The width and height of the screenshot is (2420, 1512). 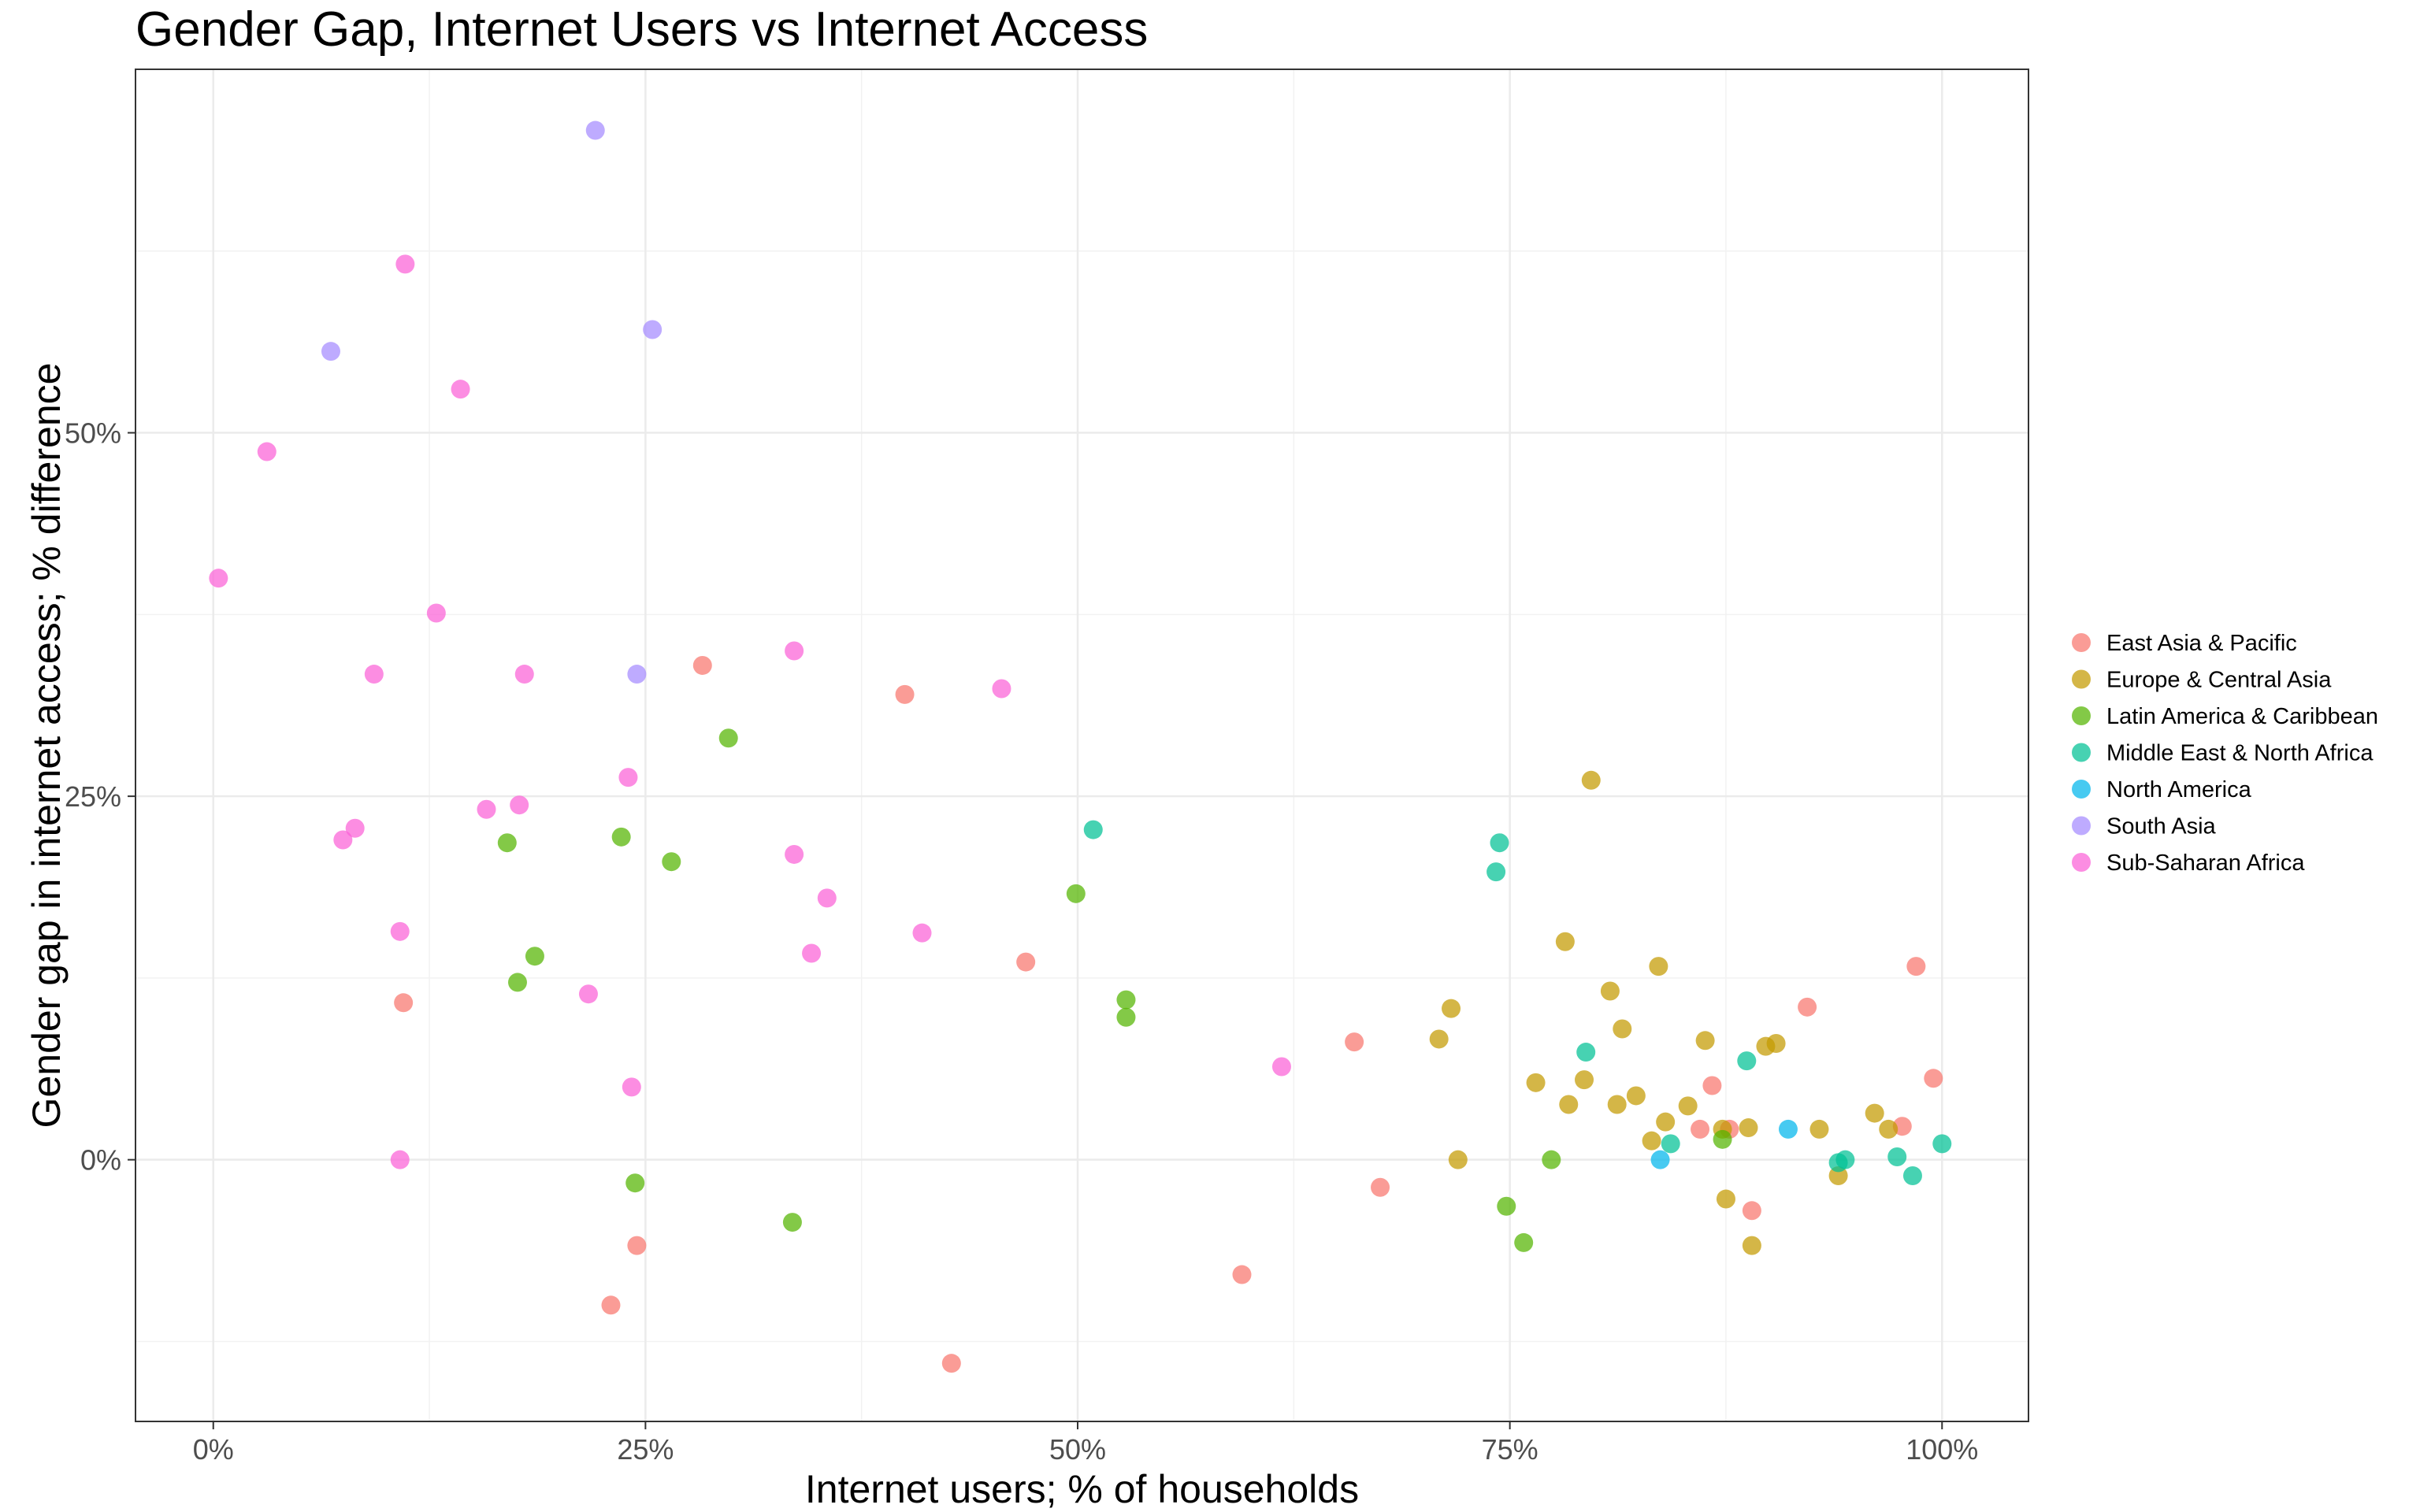 I want to click on legend-label: East Asia & Pacific, so click(x=2201, y=643).